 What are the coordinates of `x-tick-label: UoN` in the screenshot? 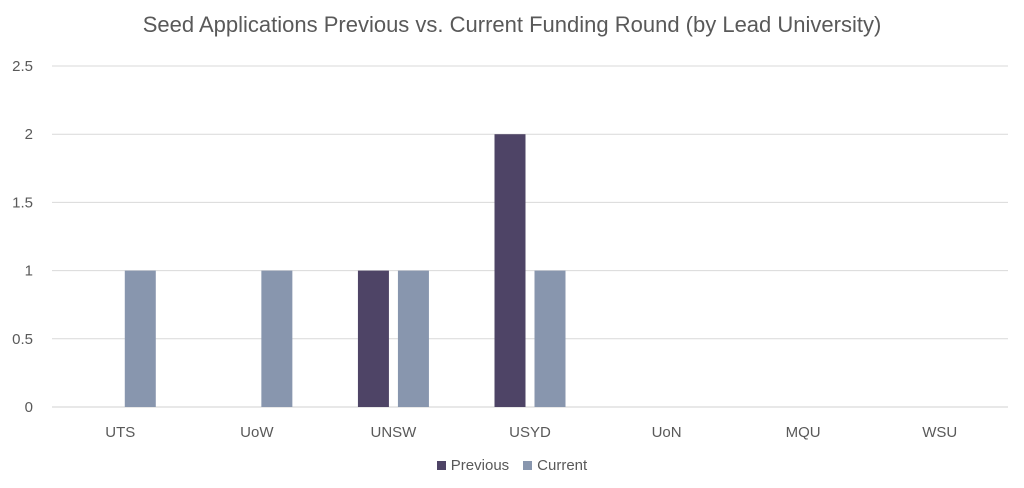 It's located at (667, 432).